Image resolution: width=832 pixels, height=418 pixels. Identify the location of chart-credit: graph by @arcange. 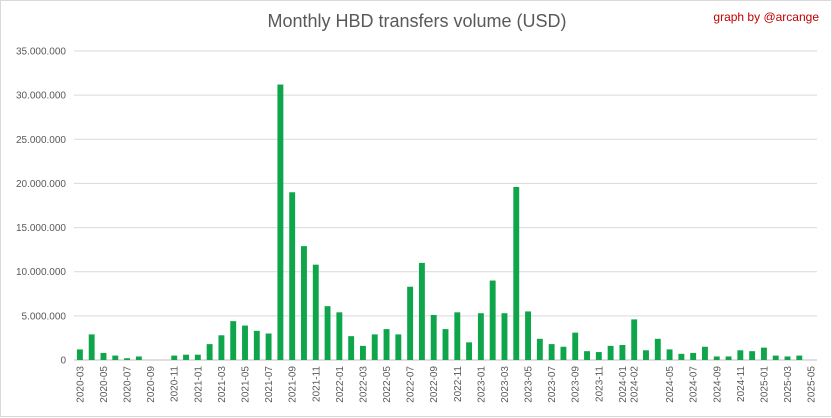
(766, 17).